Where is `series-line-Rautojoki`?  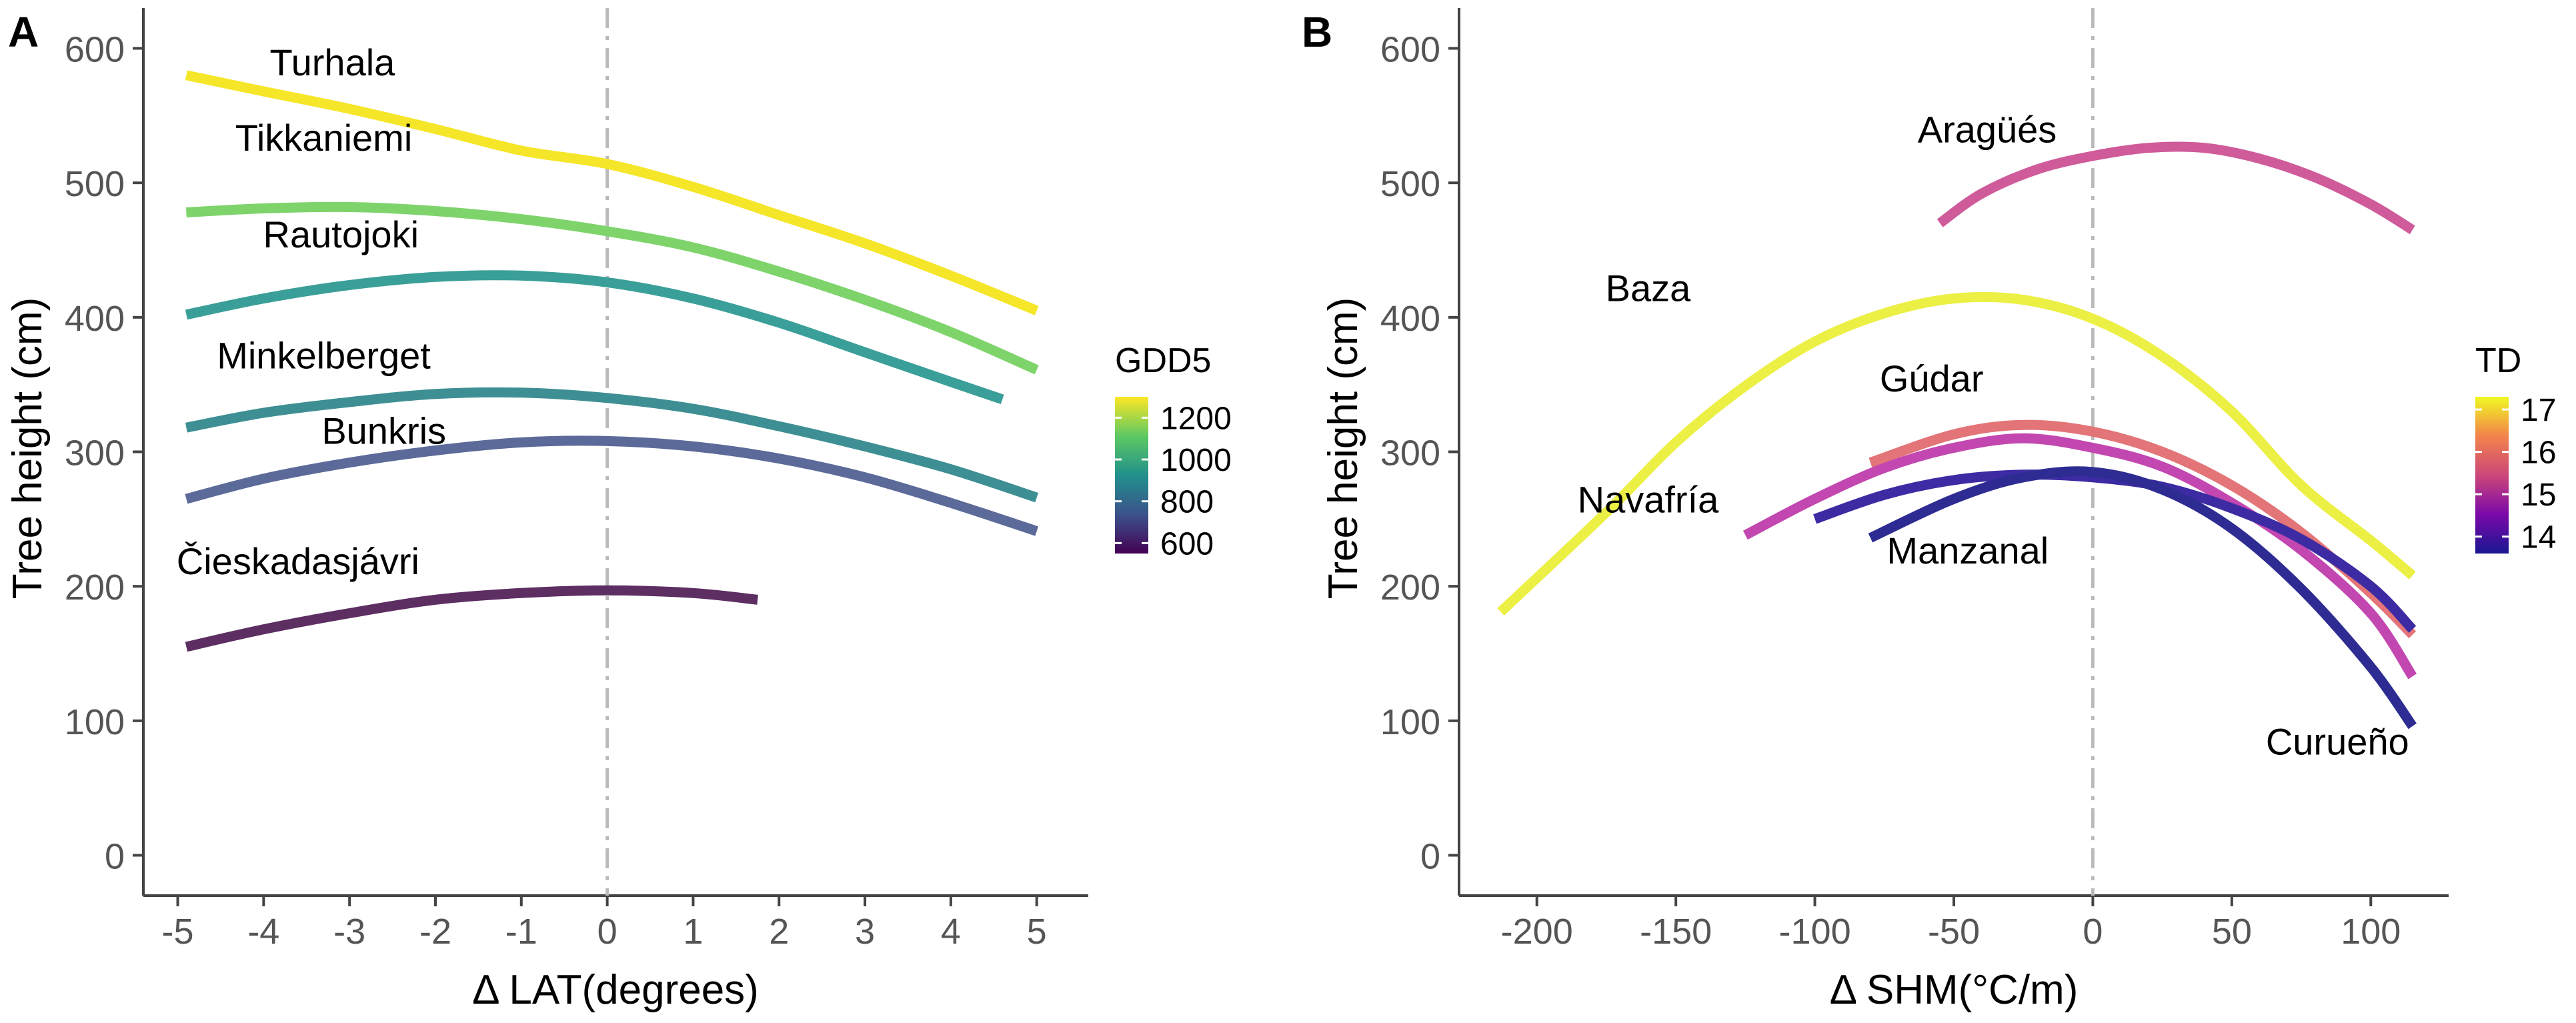
series-line-Rautojoki is located at coordinates (594, 337).